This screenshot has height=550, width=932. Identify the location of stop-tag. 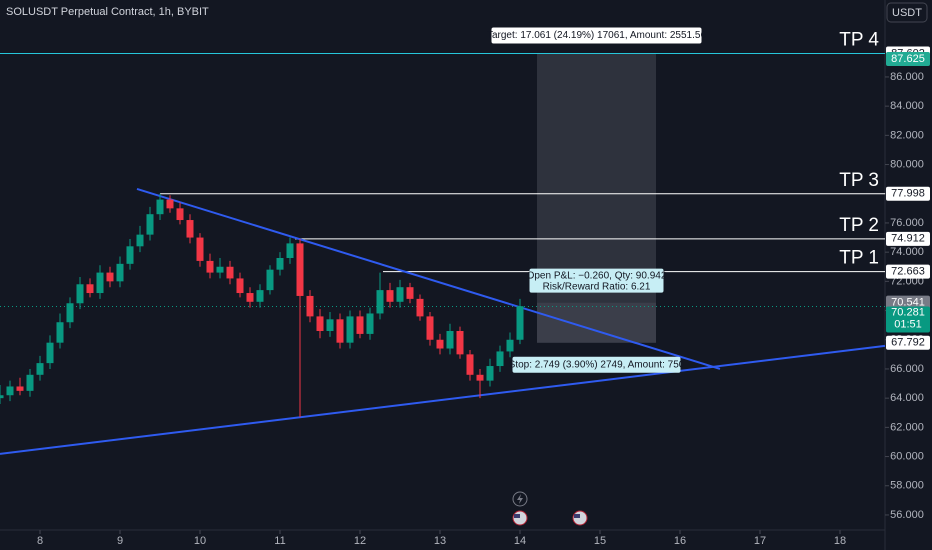
(908, 342).